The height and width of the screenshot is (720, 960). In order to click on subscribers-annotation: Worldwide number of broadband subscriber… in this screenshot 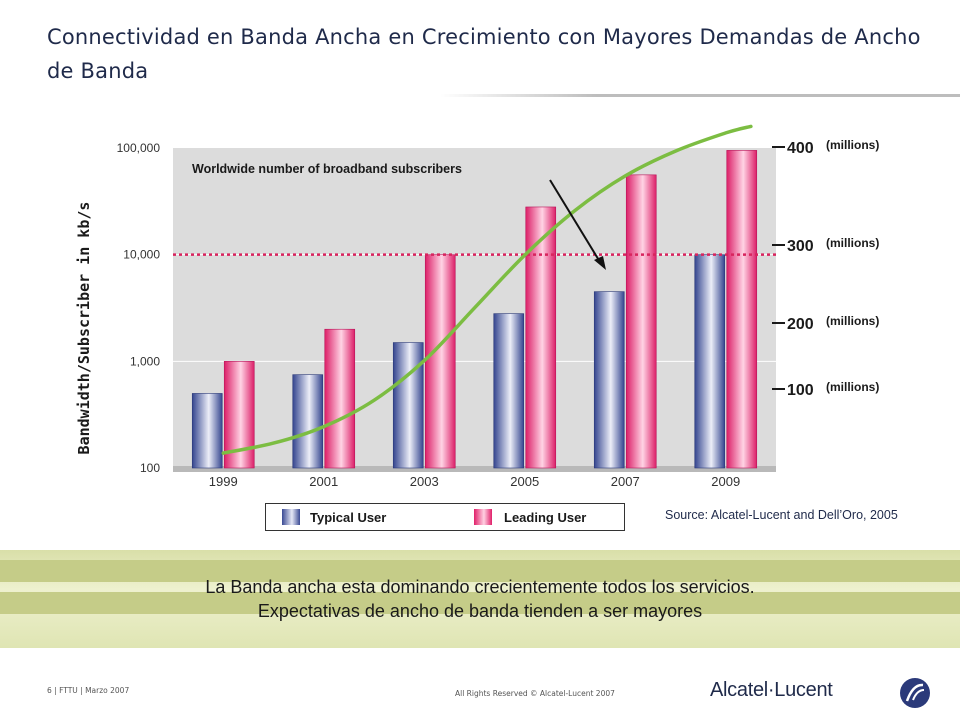, I will do `click(327, 169)`.